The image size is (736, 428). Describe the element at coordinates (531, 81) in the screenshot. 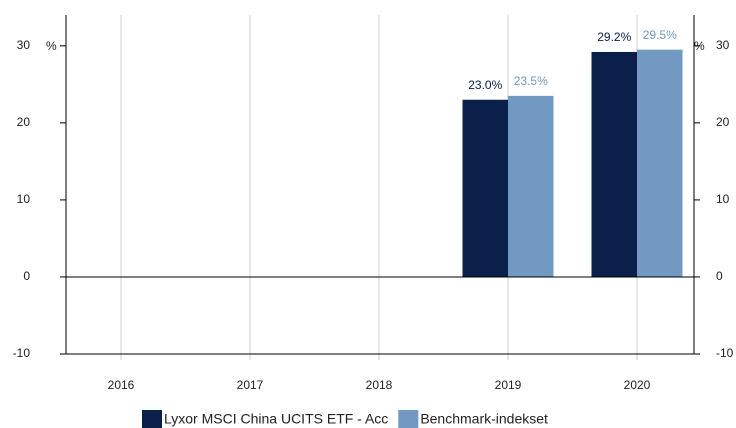

I see `data-label: 23.5%` at that location.